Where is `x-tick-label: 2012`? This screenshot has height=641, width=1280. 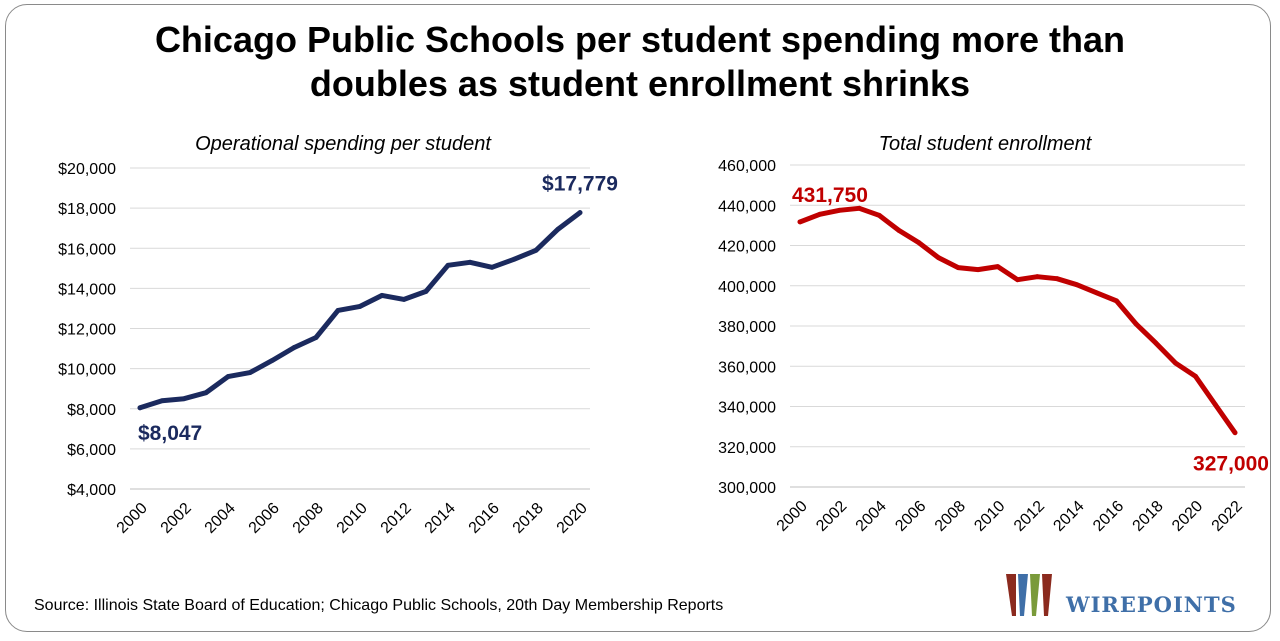
x-tick-label: 2012 is located at coordinates (1029, 516).